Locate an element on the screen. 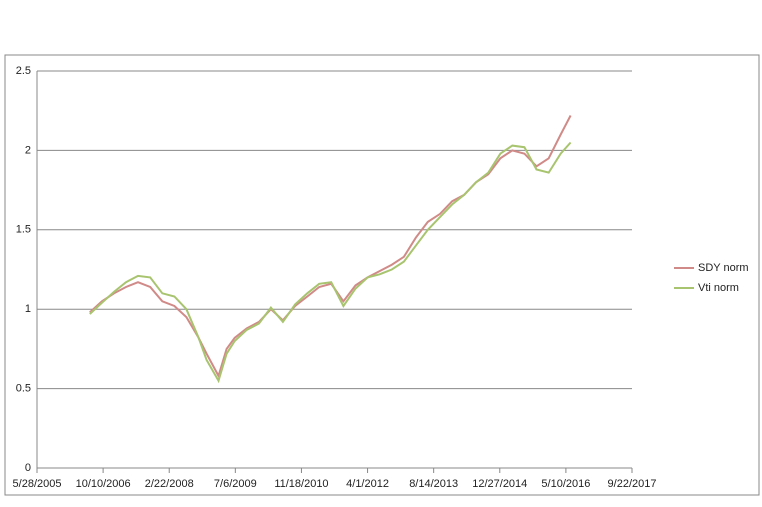 This screenshot has width=762, height=507. legend-label: Vti norm is located at coordinates (718, 288).